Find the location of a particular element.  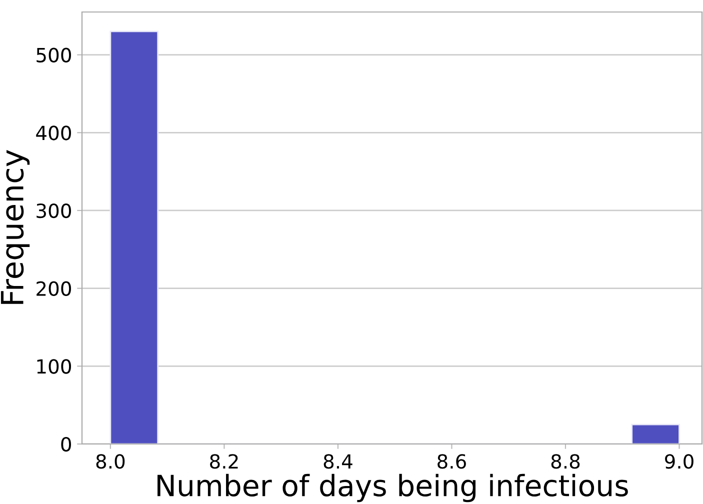

x-tick-label: 8.2 is located at coordinates (224, 461).